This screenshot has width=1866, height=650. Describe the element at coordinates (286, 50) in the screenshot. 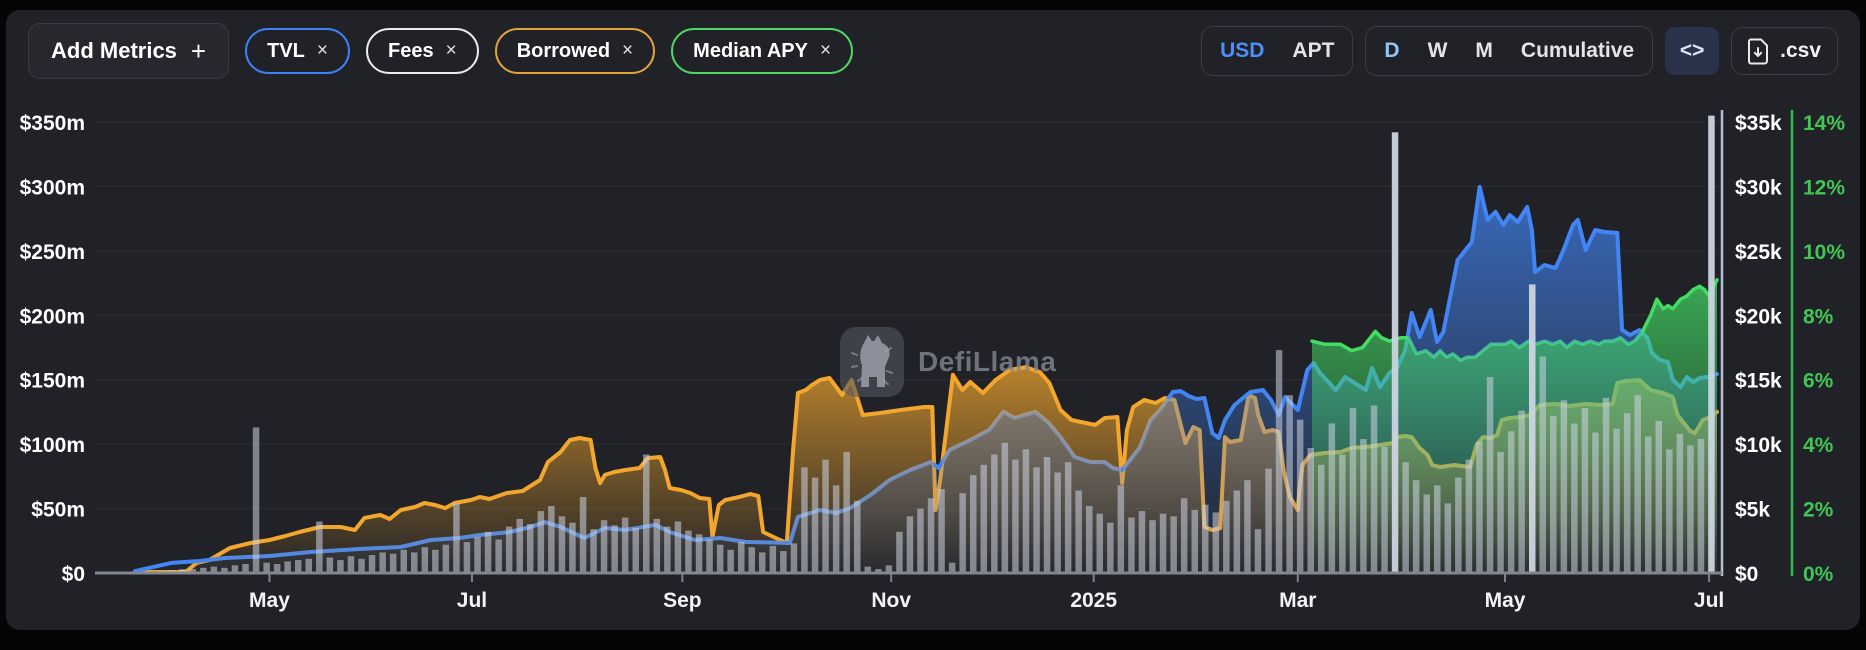

I see `pill-label: TVL` at that location.